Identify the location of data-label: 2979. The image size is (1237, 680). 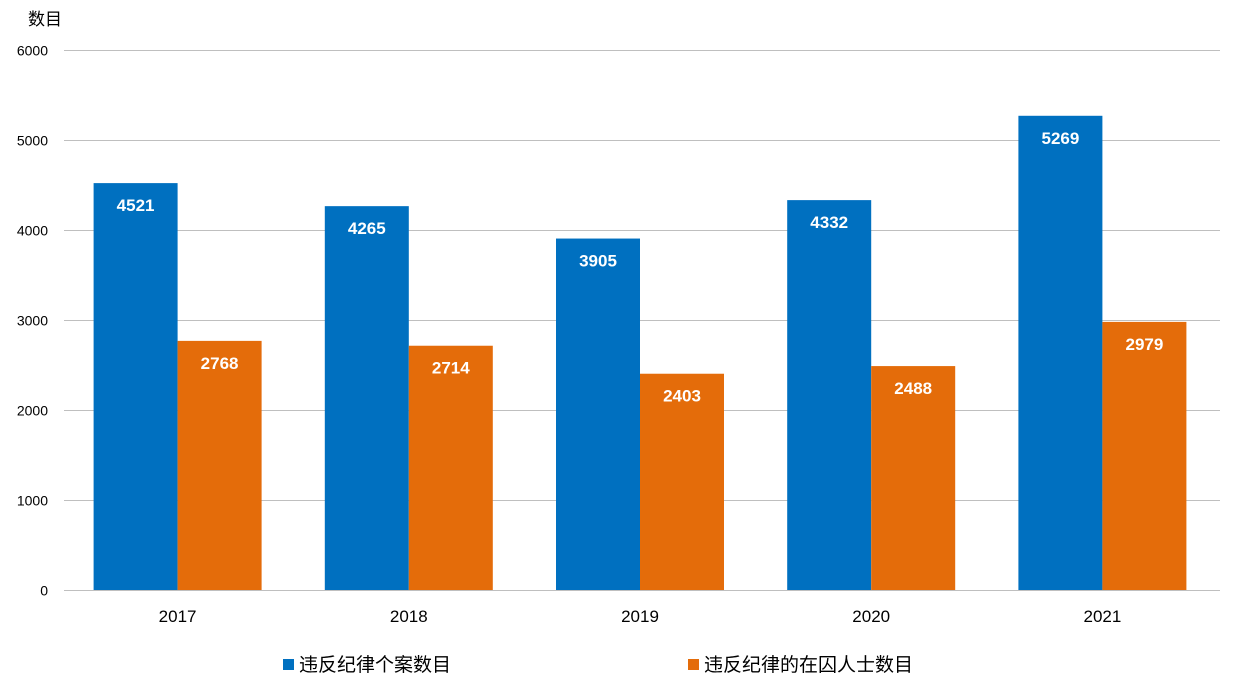
(1144, 344).